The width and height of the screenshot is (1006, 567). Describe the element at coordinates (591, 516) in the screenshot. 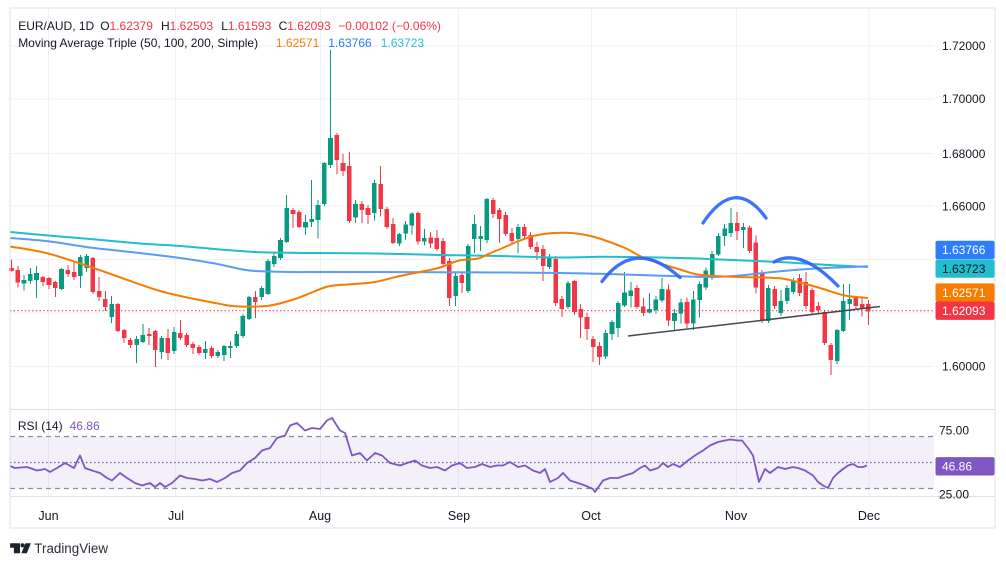

I see `svg-text: Oct` at that location.